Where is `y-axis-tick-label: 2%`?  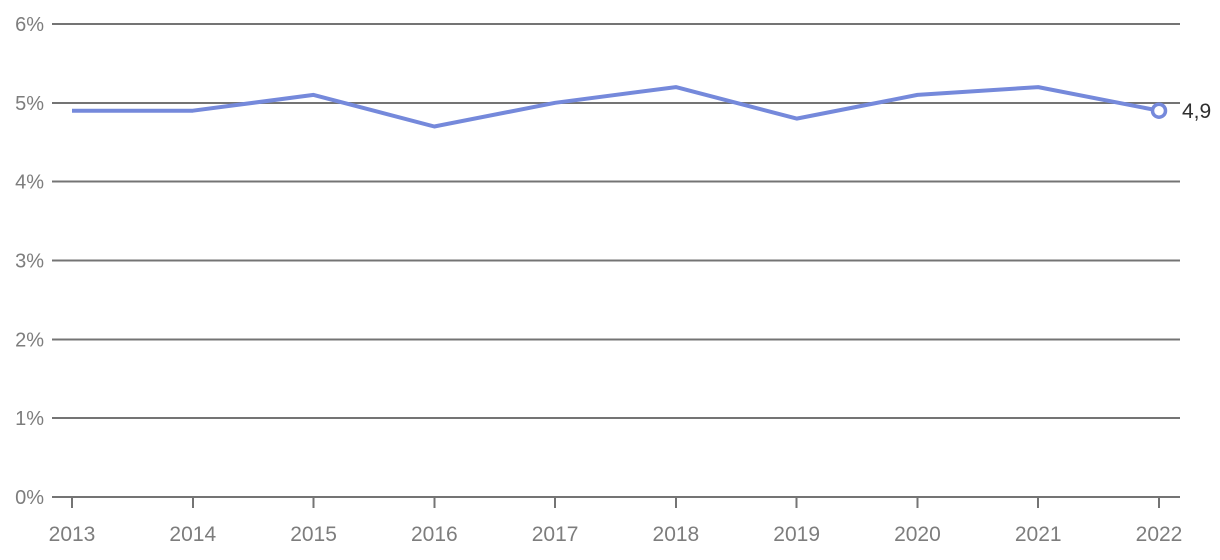
y-axis-tick-label: 2% is located at coordinates (29, 340).